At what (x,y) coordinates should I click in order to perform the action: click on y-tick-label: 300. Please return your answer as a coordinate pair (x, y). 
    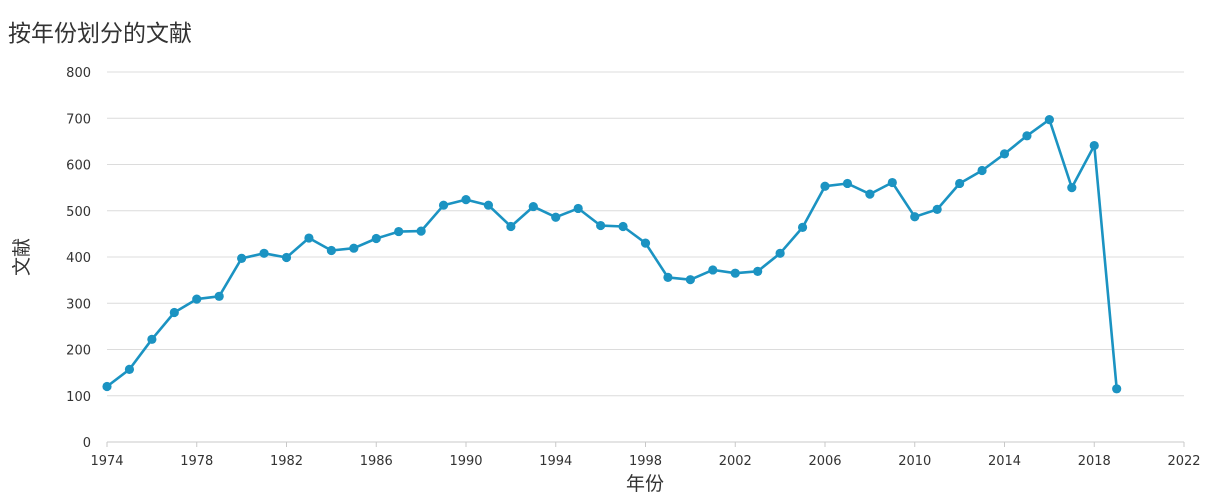
    Looking at the image, I should click on (78, 304).